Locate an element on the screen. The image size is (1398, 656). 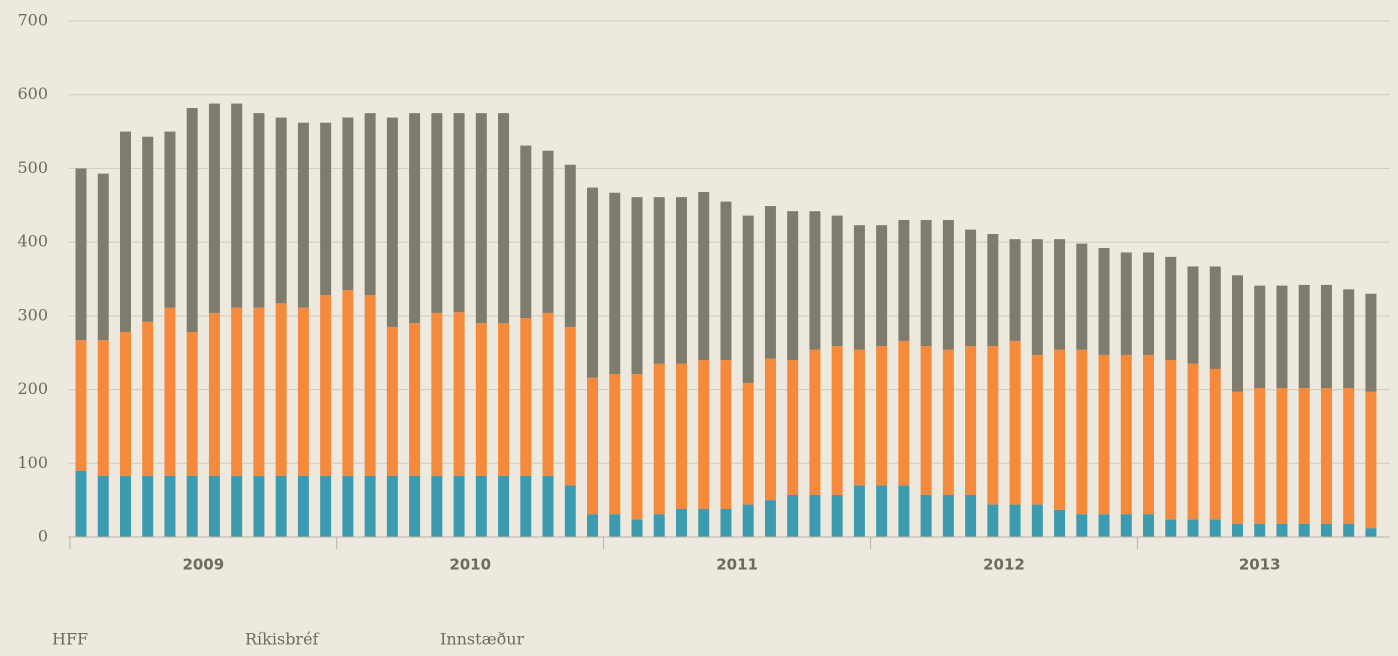
y-tick-label: 400 is located at coordinates (32, 241).